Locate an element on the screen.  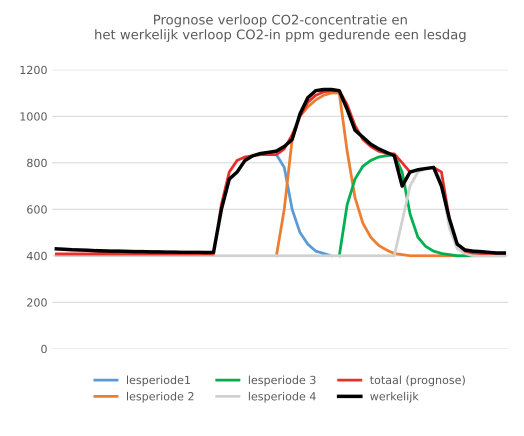
legend-label: lesperiode1 is located at coordinates (158, 381).